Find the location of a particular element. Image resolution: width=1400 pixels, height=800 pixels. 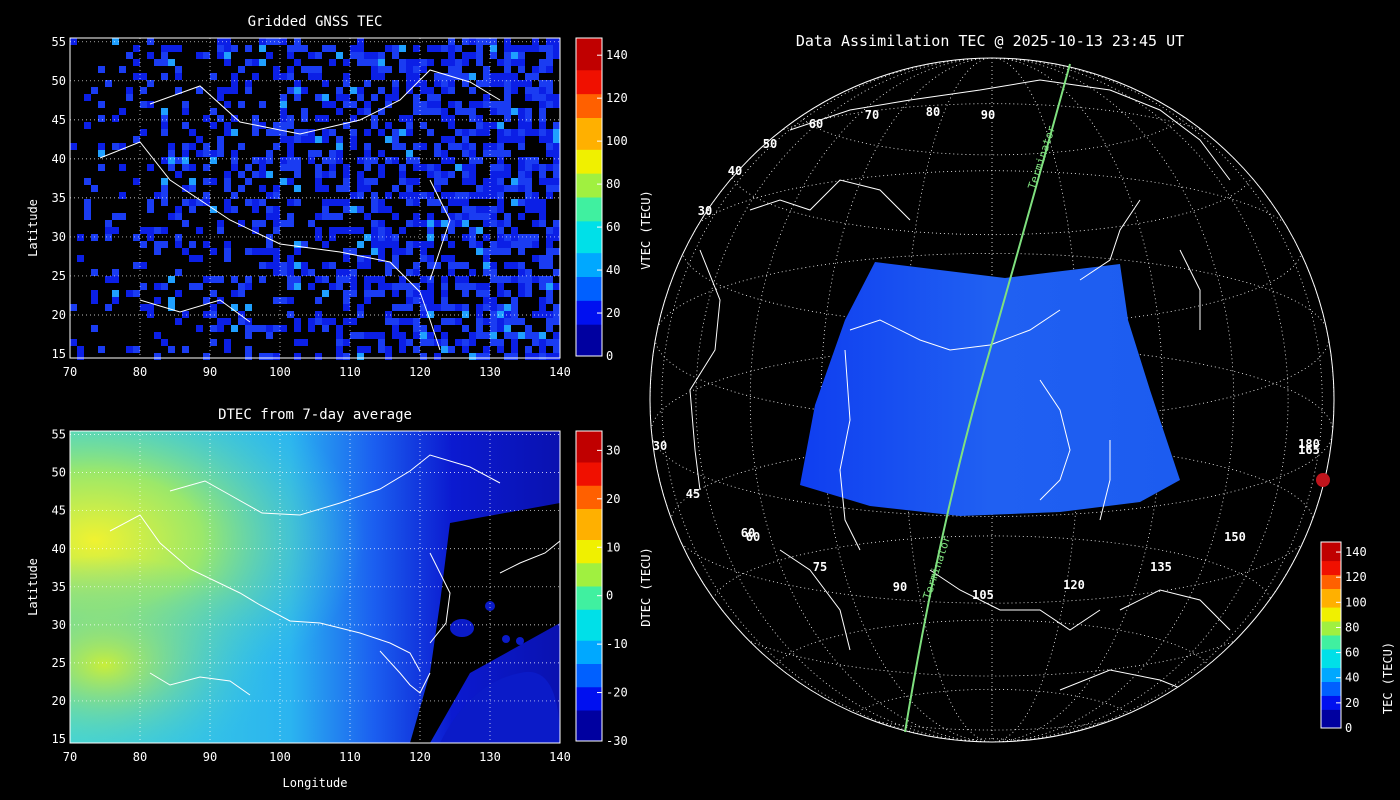

terminator-line is located at coordinates (987, 398).